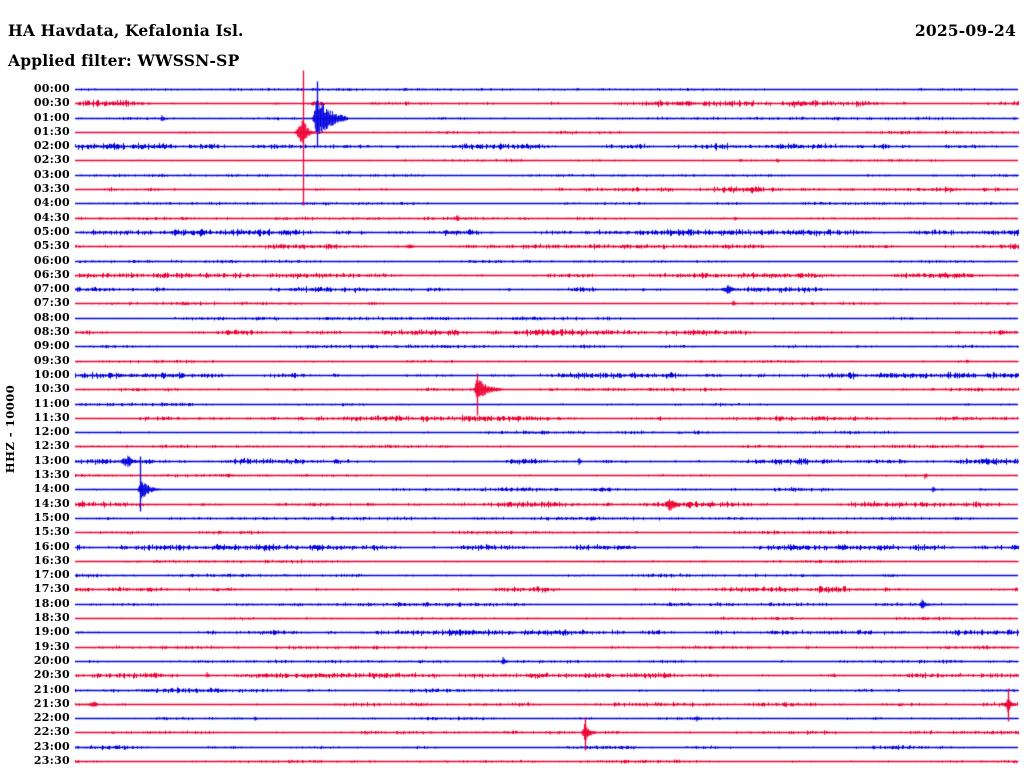 The width and height of the screenshot is (1024, 780). I want to click on time-label: 14:30, so click(51, 503).